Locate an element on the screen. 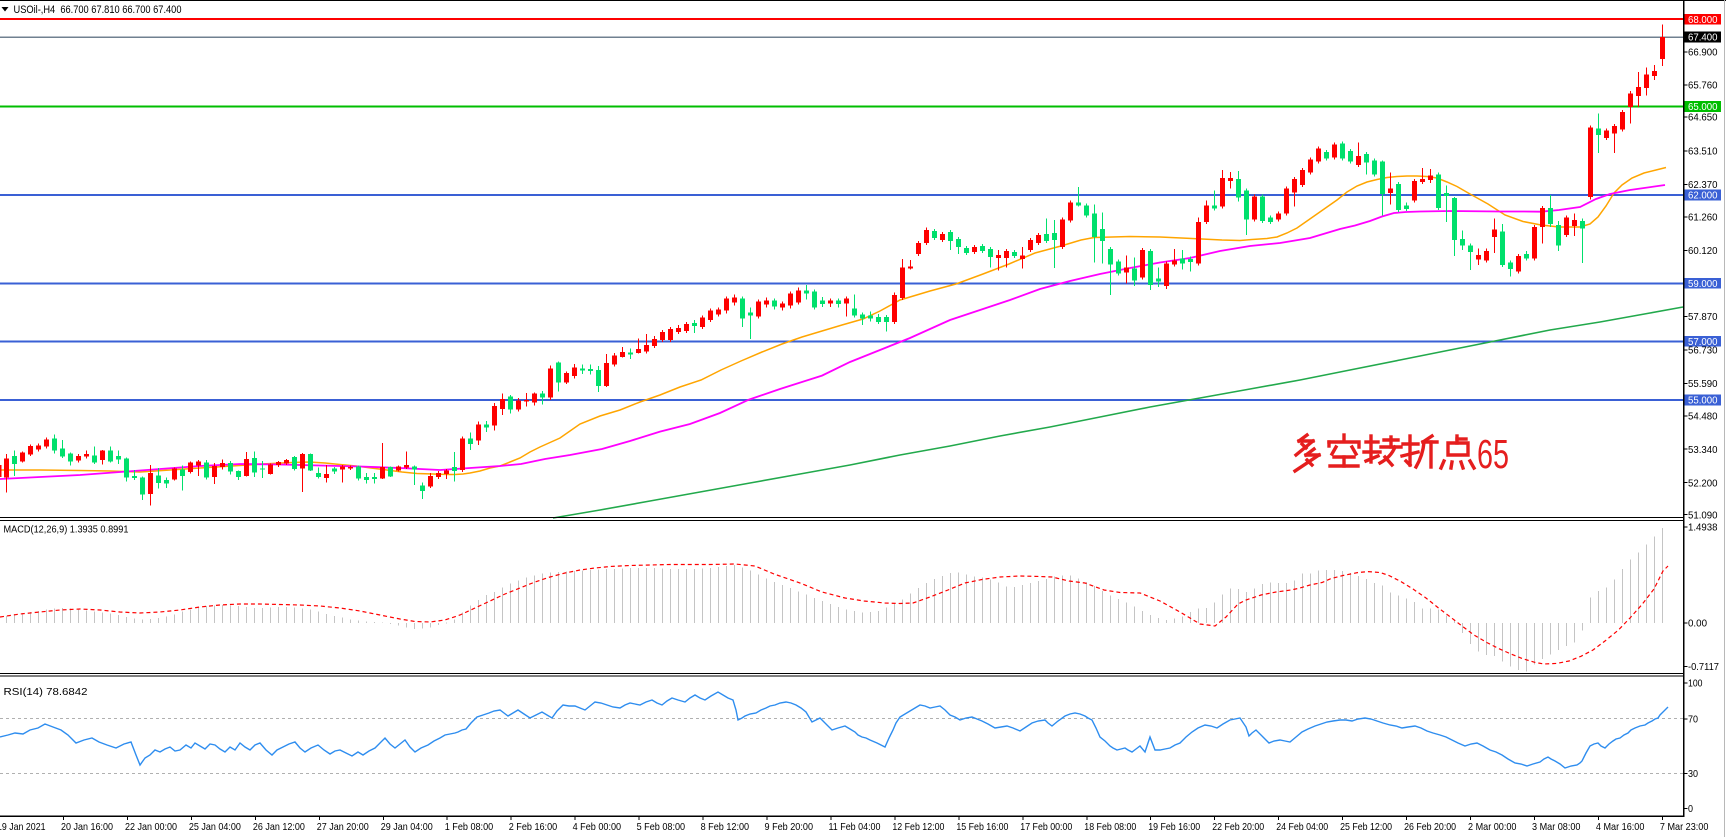 The width and height of the screenshot is (1726, 837). svg-text: 65 is located at coordinates (1493, 454).